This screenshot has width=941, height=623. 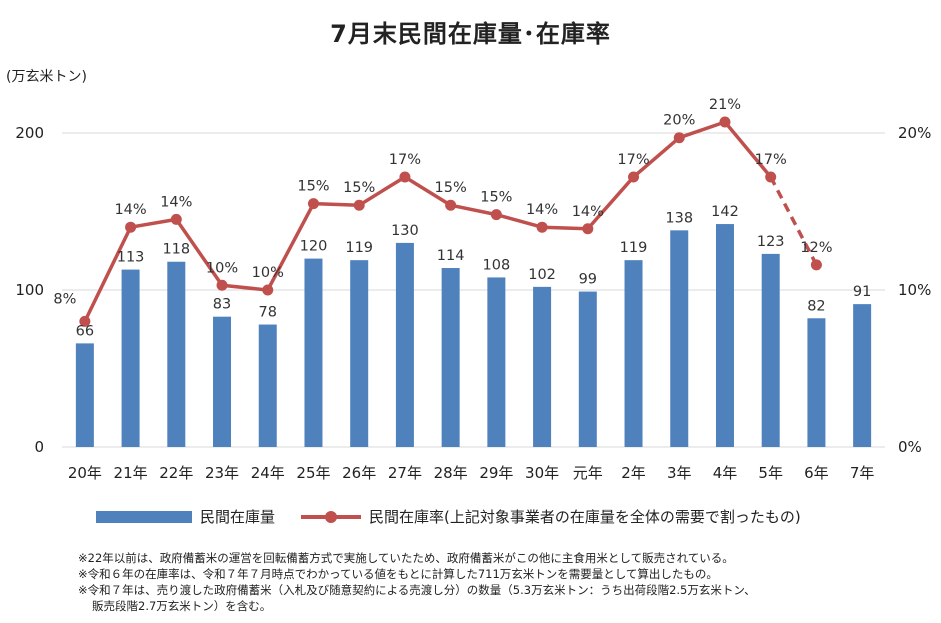 I want to click on legend-swatch-bar, so click(x=144, y=516).